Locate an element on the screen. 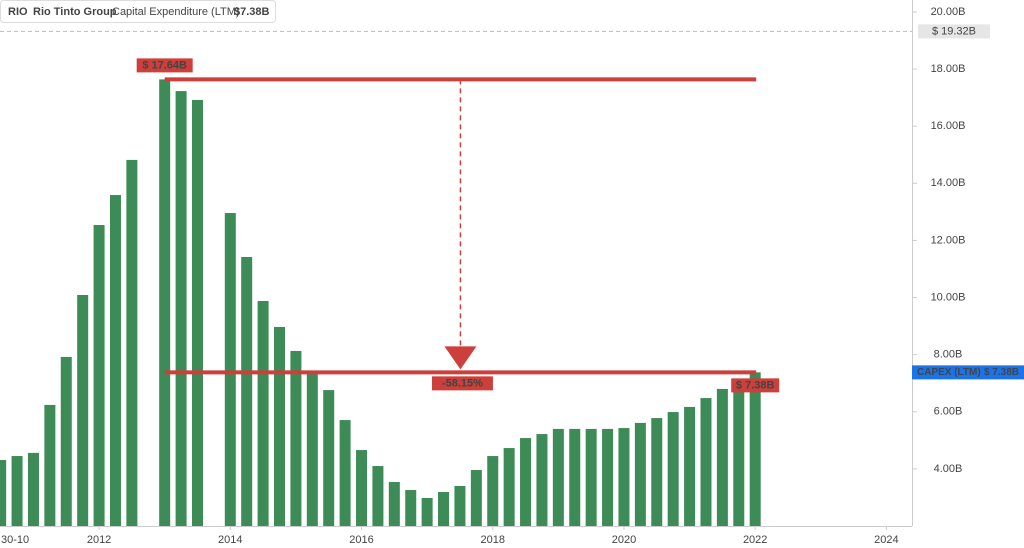  y-tick-label: 20.00B is located at coordinates (948, 12).